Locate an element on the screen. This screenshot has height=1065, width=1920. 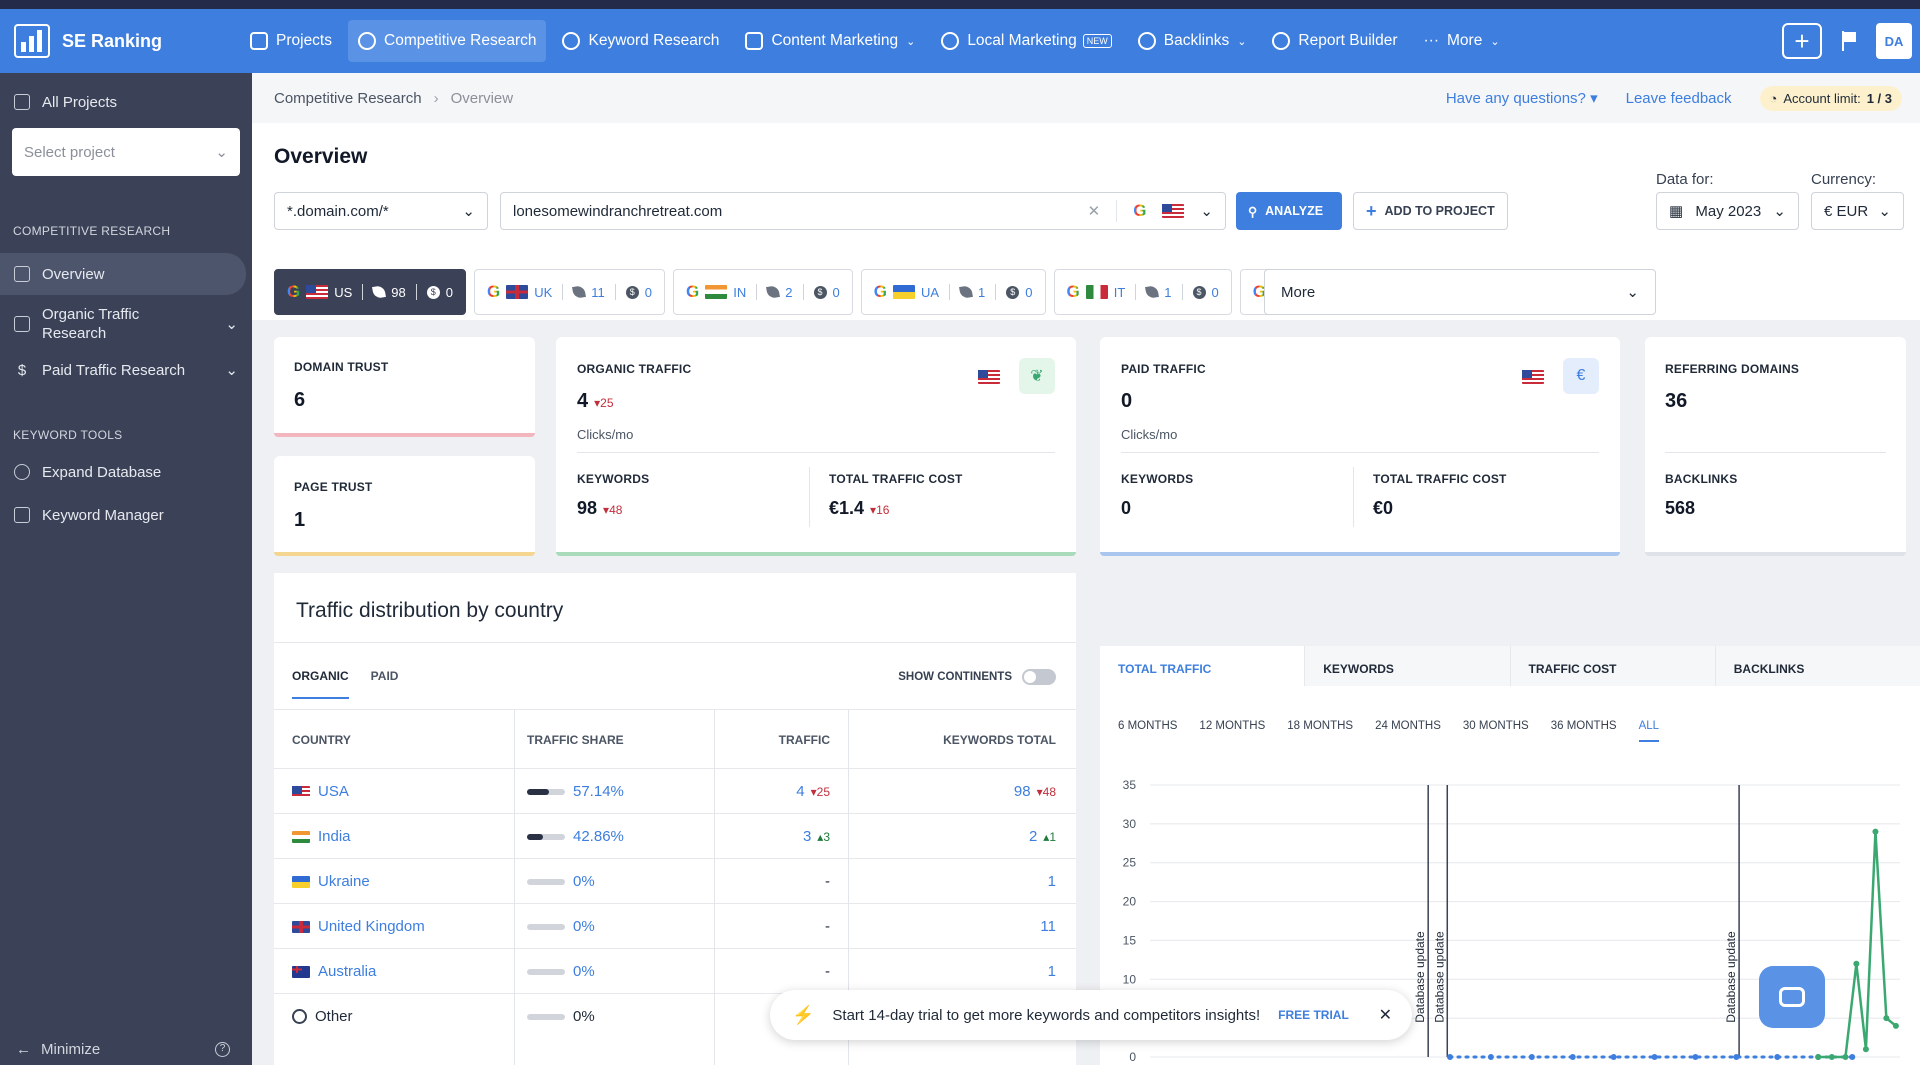
card-label: KEYWORDS is located at coordinates (1157, 479).